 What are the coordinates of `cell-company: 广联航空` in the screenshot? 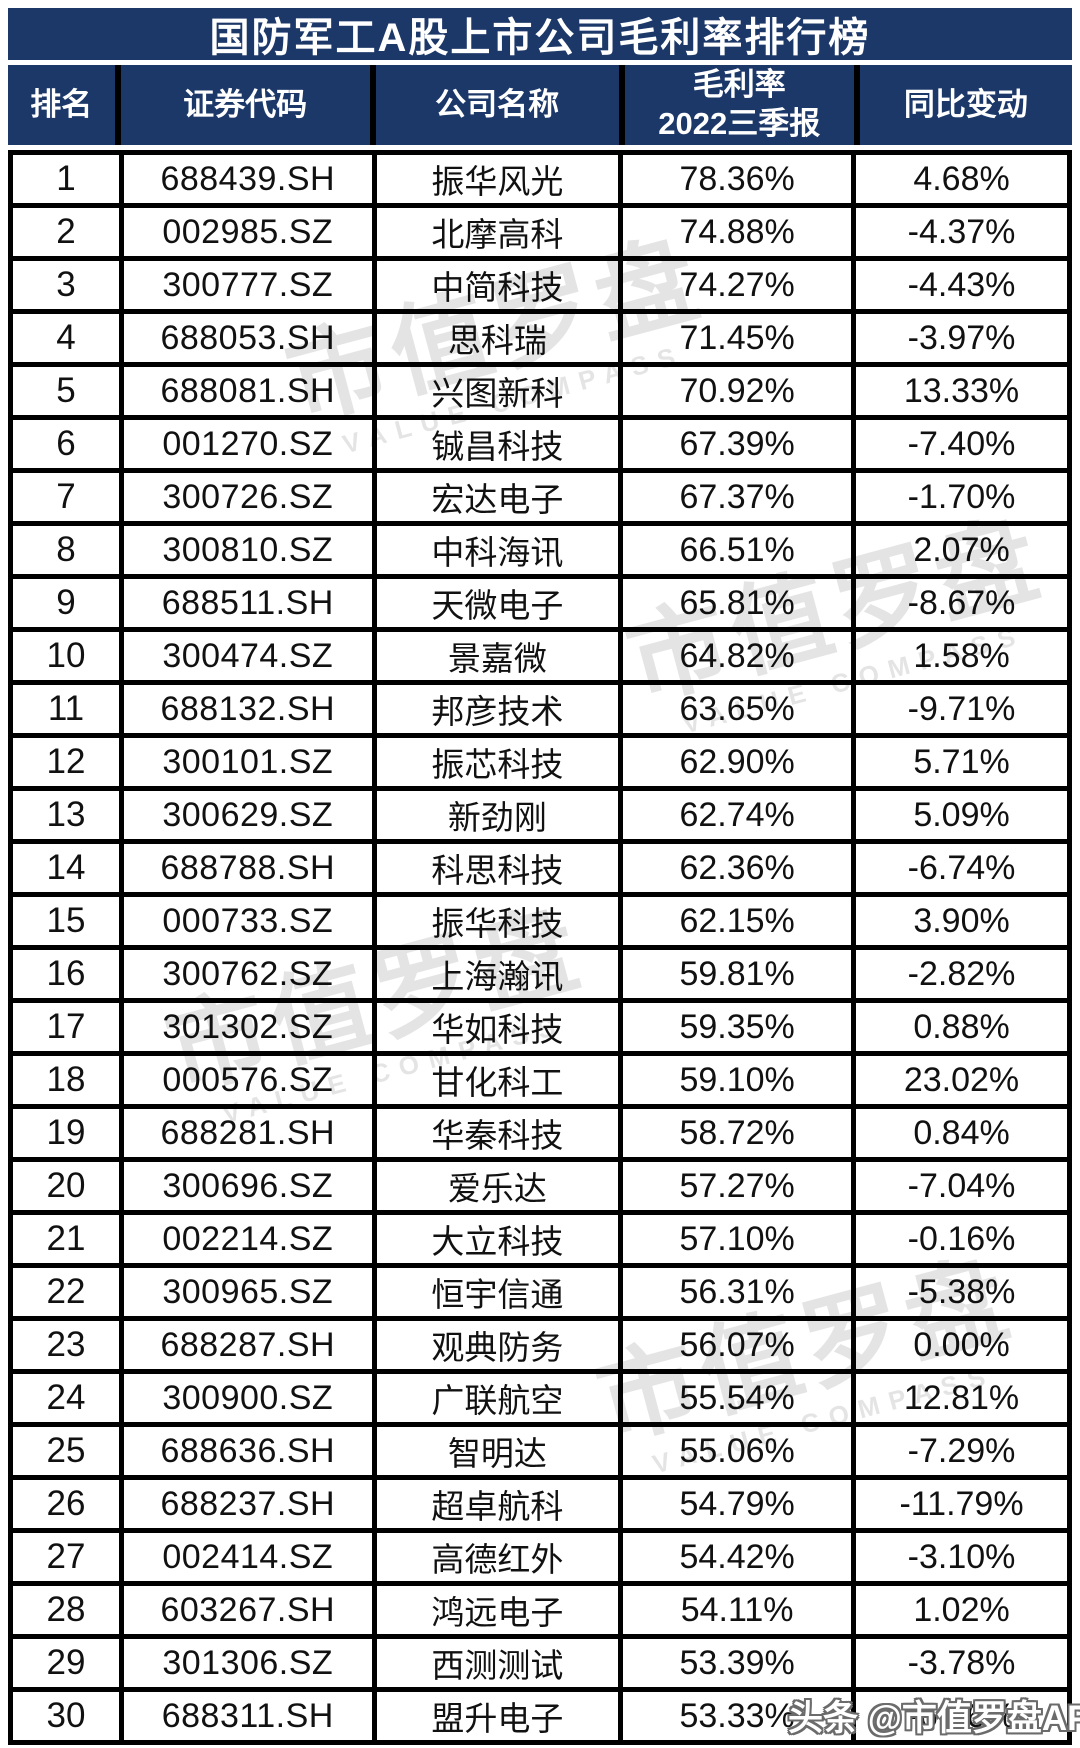 It's located at (497, 1398).